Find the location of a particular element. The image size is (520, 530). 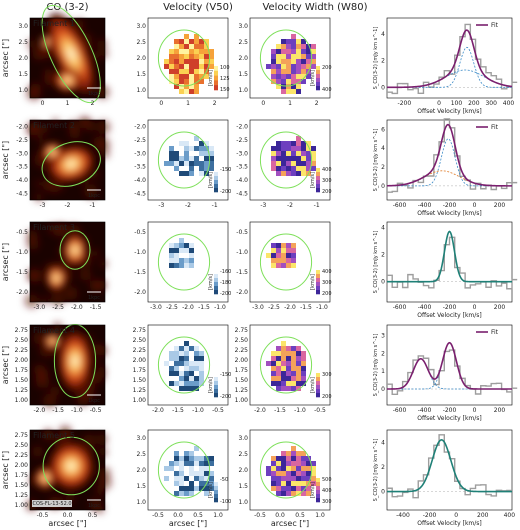

inset-label-bg is located at coordinates (52, 503).